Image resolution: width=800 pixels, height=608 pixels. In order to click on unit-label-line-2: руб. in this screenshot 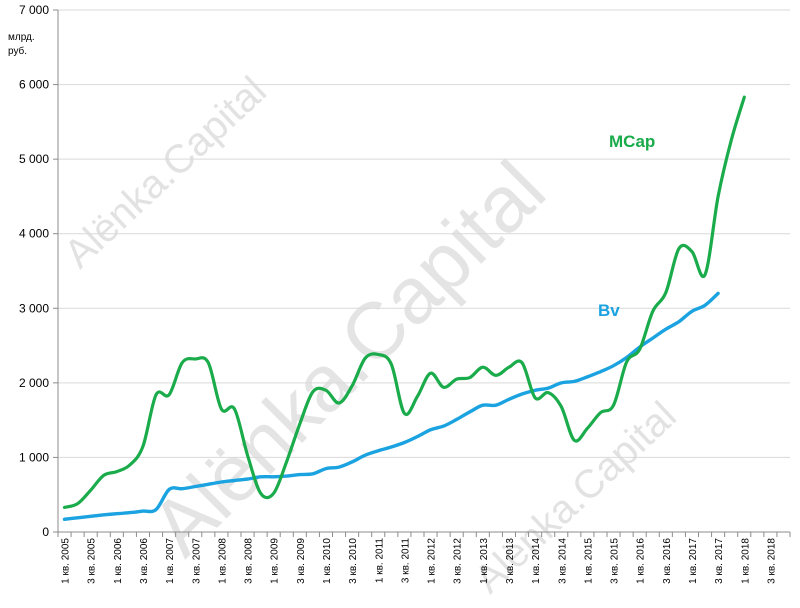, I will do `click(17, 51)`.